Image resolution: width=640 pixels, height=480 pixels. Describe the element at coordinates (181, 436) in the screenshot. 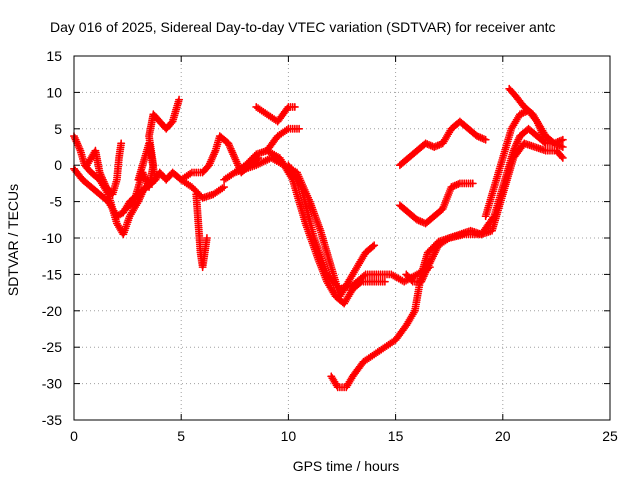

I see `x-tick-label: 5` at that location.